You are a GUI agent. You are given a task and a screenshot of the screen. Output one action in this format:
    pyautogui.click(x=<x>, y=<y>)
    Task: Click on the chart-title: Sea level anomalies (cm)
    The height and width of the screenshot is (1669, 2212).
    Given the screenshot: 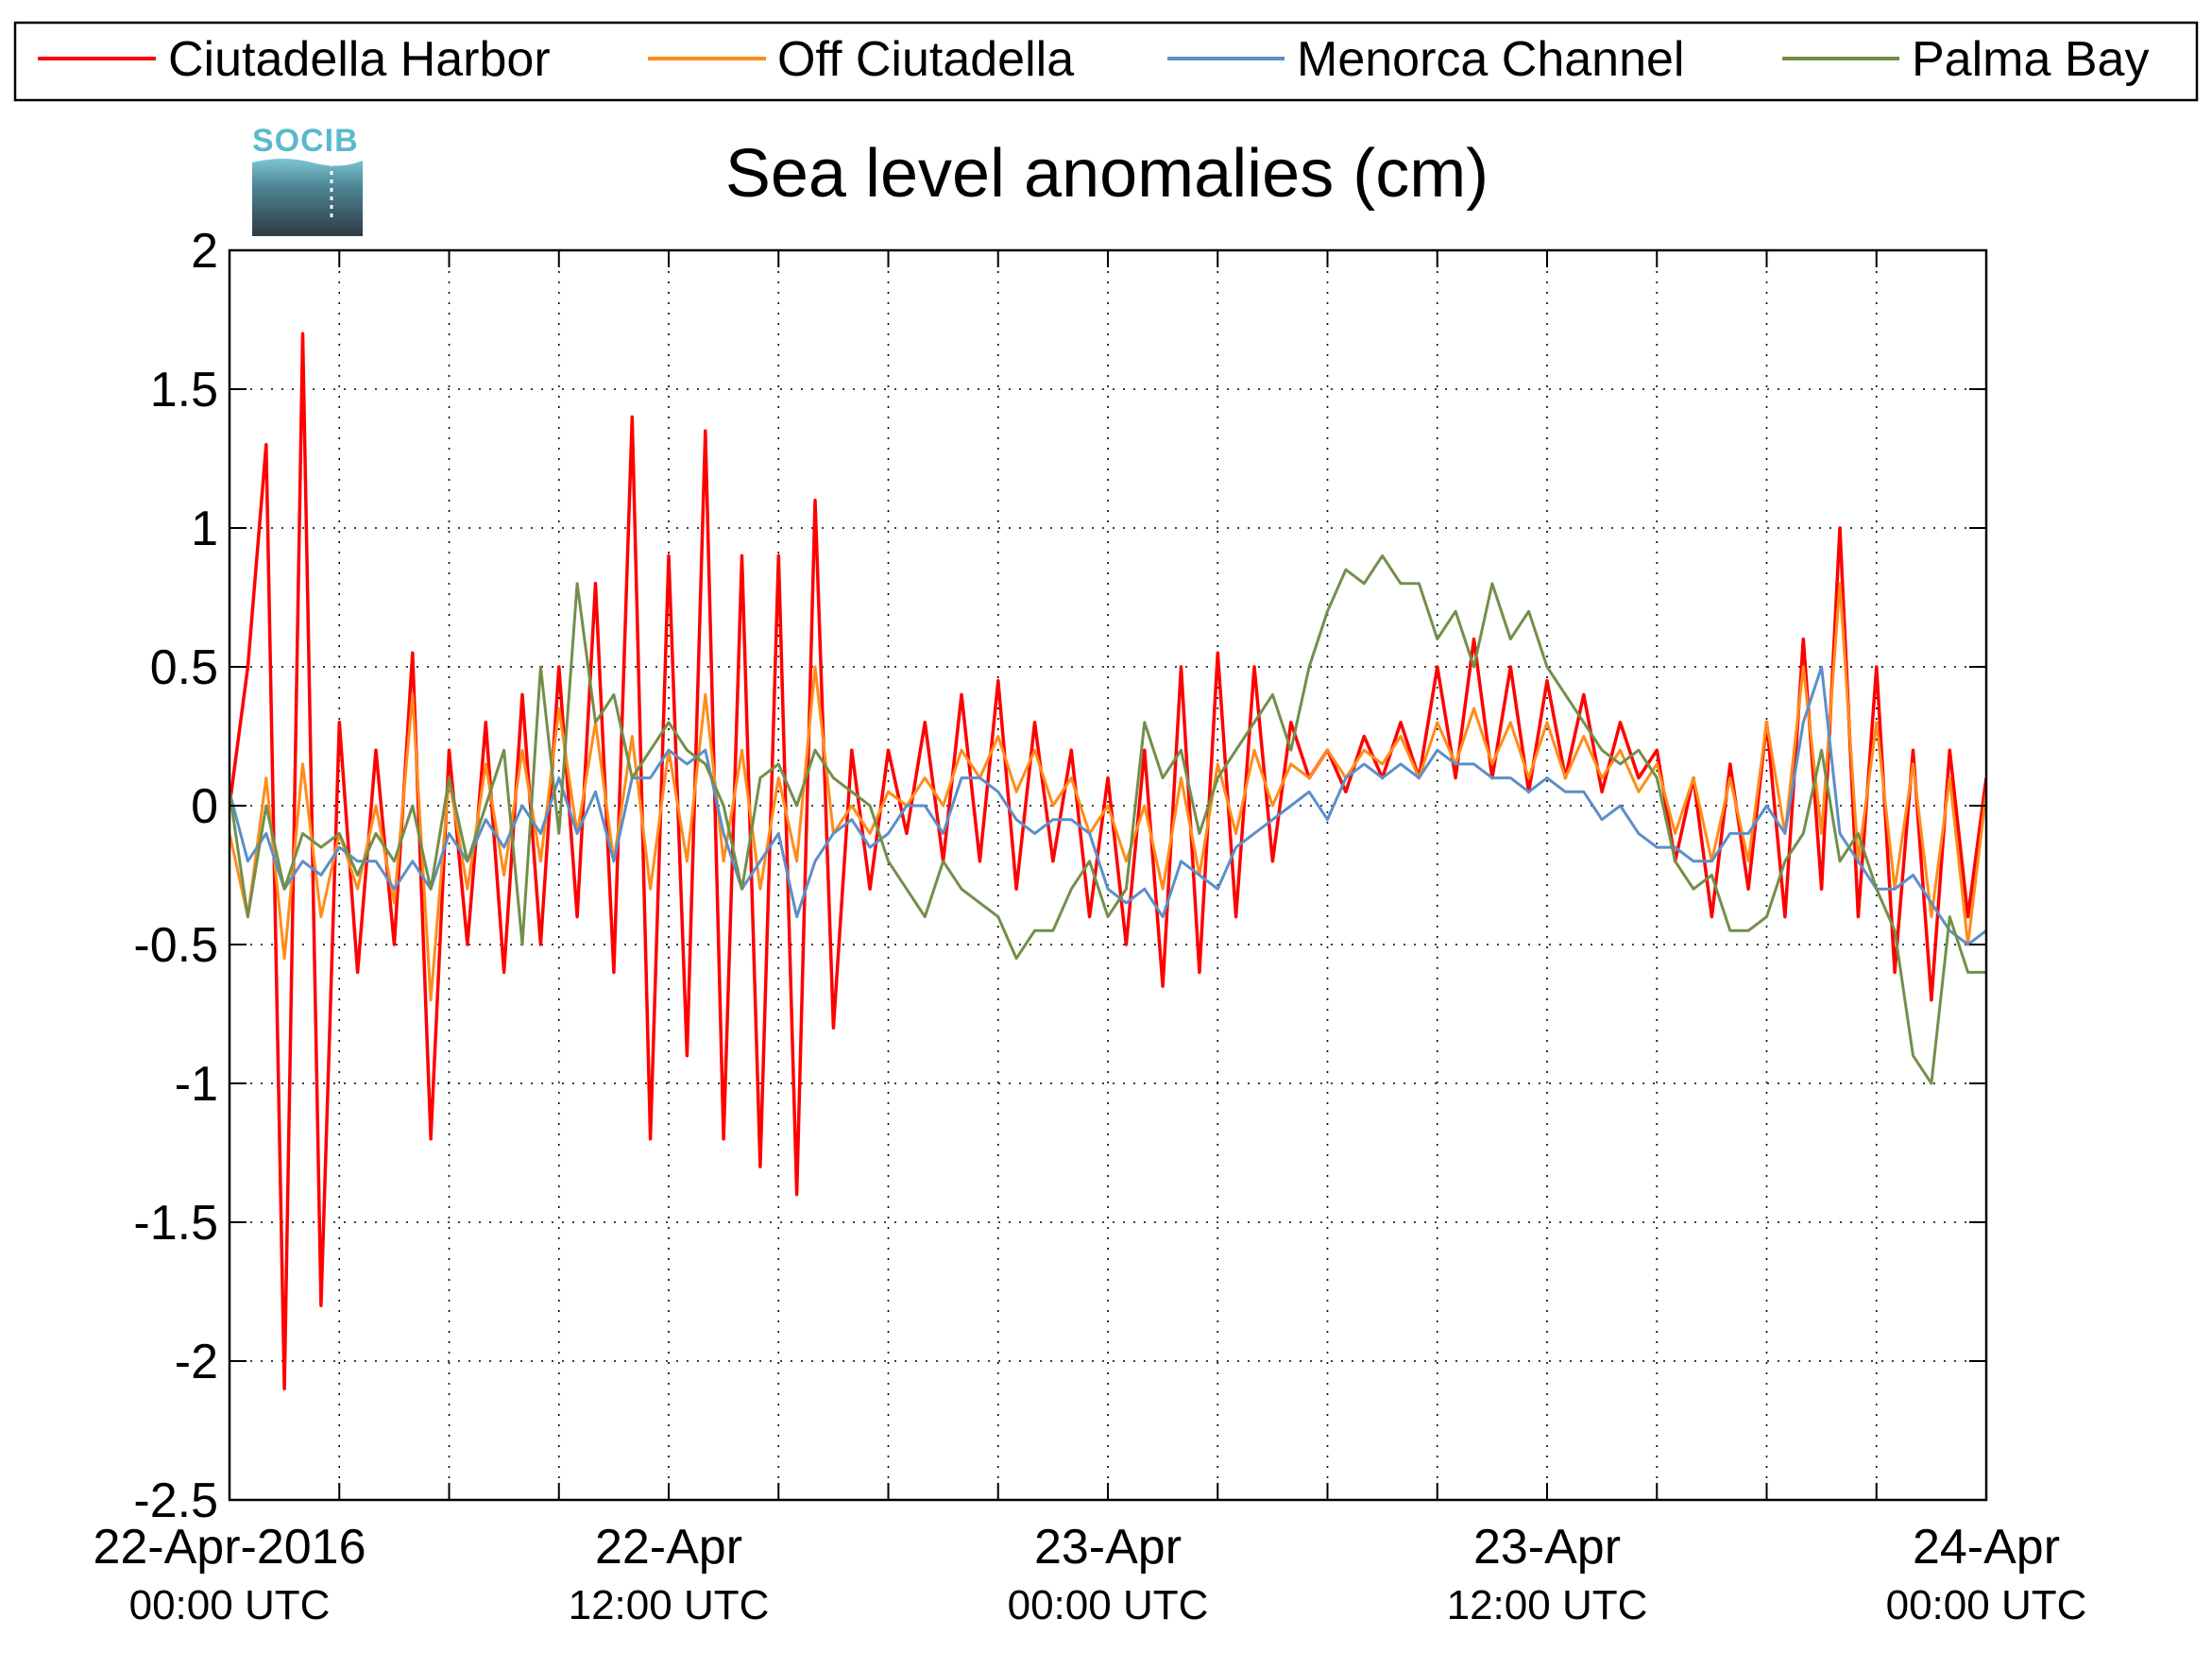 What is the action you would take?
    pyautogui.click(x=1107, y=174)
    